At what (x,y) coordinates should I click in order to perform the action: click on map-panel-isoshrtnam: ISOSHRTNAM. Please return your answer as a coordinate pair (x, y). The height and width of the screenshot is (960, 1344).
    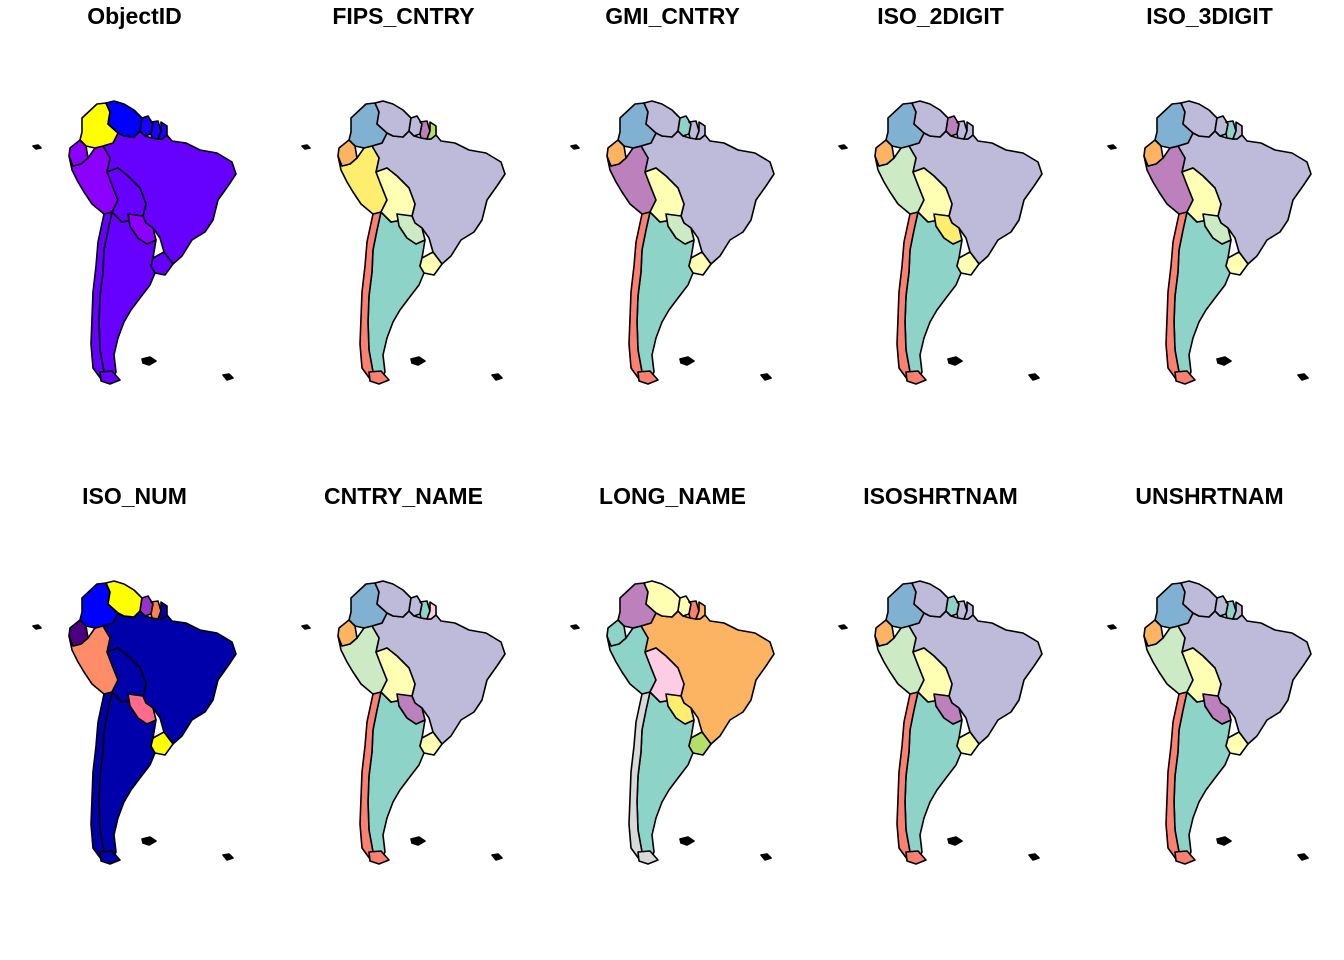
    Looking at the image, I should click on (940, 720).